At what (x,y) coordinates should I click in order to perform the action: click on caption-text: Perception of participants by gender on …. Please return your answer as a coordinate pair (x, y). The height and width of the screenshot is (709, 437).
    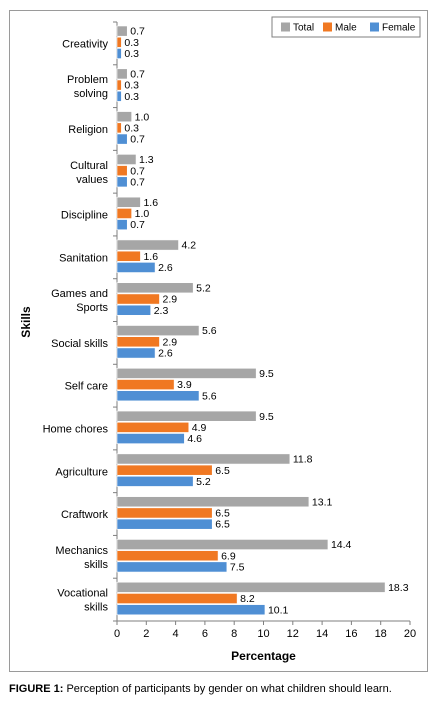
    Looking at the image, I should click on (227, 689).